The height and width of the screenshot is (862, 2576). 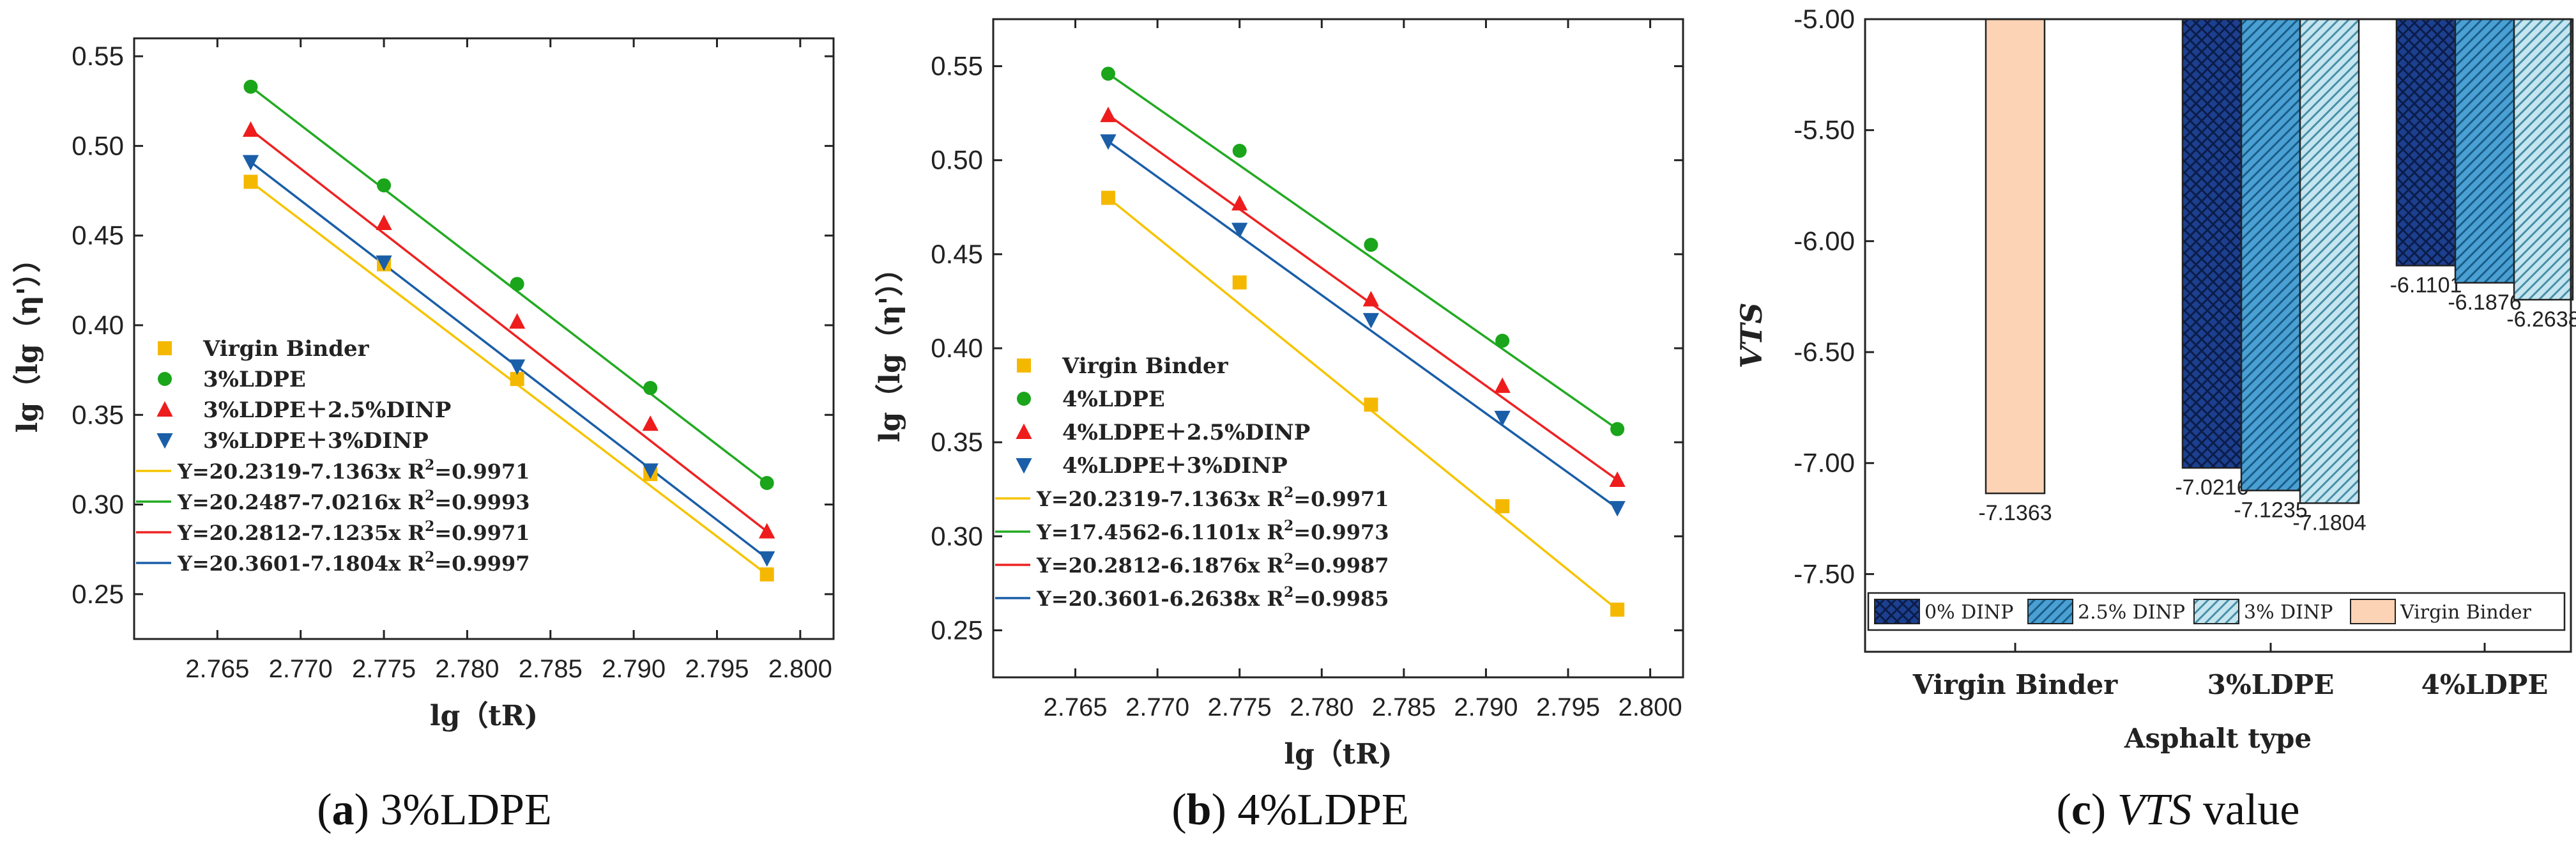 What do you see at coordinates (353, 531) in the screenshot?
I see `legend-fit-label-a-2: Y=20.2812-7.1235x R2=0.9971` at bounding box center [353, 531].